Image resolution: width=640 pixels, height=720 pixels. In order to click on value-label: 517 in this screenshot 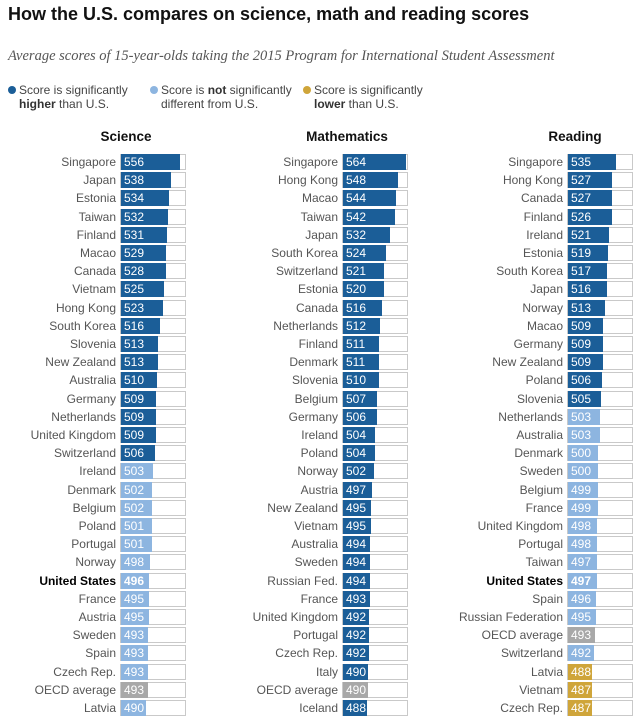, I will do `click(581, 271)`.